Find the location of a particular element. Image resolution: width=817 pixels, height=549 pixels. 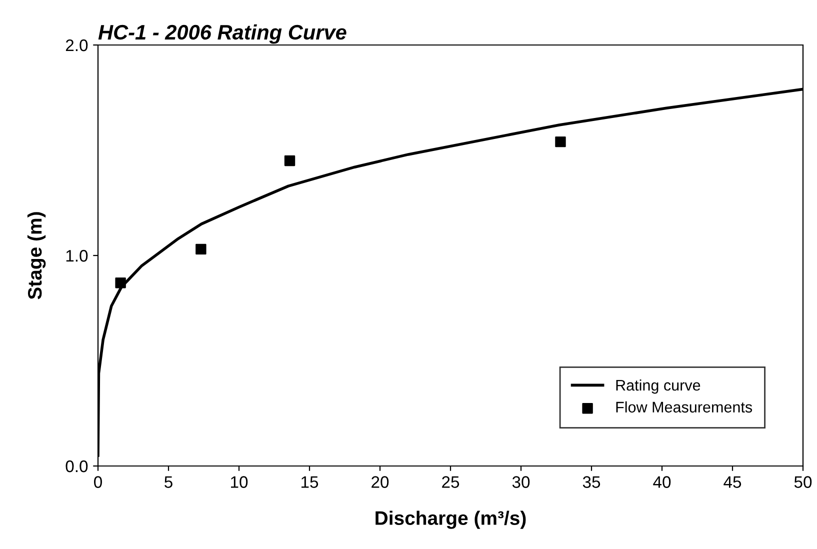

x-tick-label: 0 is located at coordinates (98, 482).